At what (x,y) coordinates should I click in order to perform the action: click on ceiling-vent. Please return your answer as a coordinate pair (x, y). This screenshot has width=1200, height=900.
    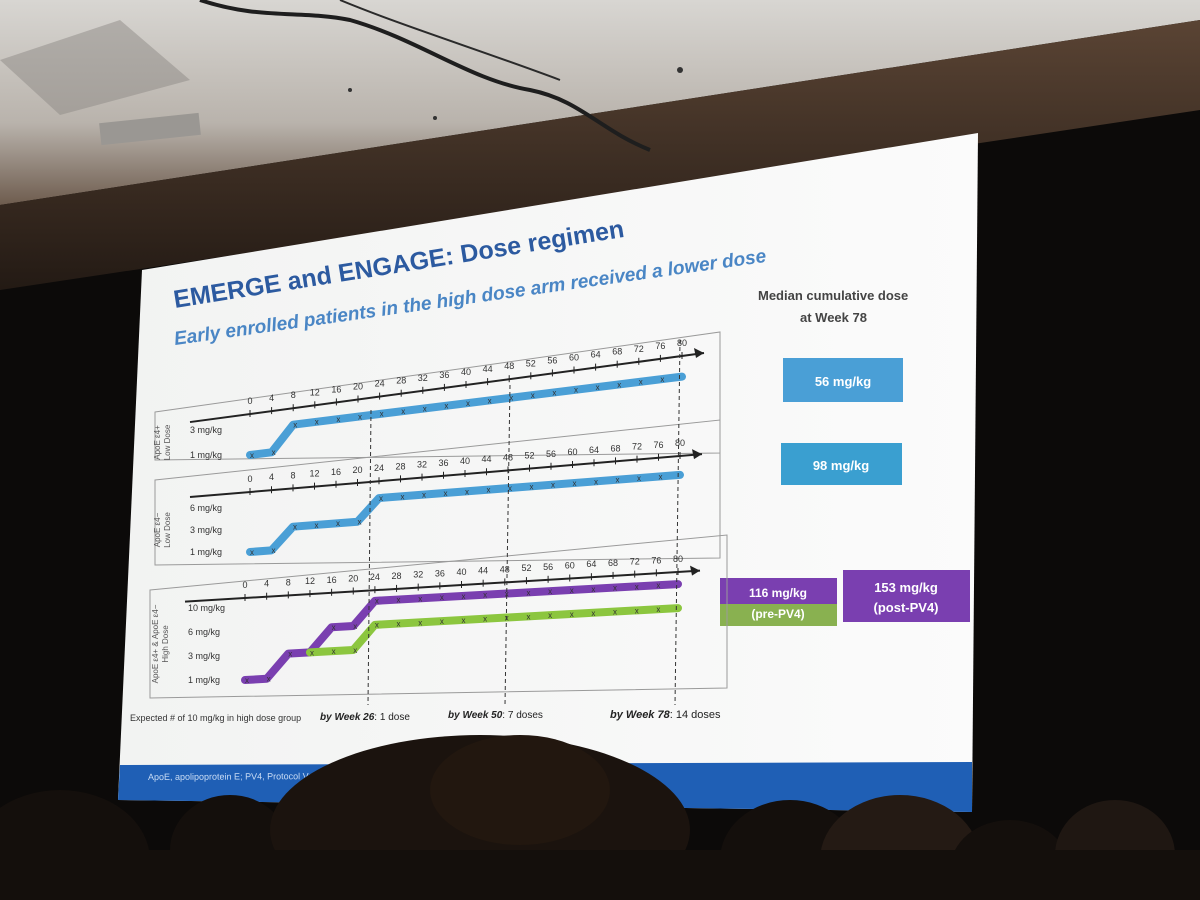
    Looking at the image, I should click on (150, 129).